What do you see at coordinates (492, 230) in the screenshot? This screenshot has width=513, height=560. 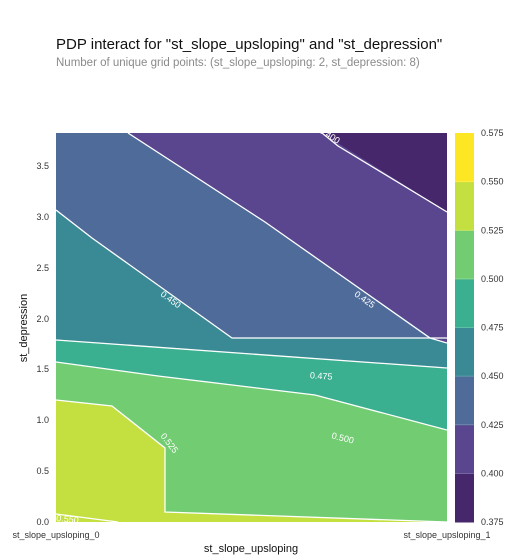 I see `colorbar-tick-label: 0.525` at bounding box center [492, 230].